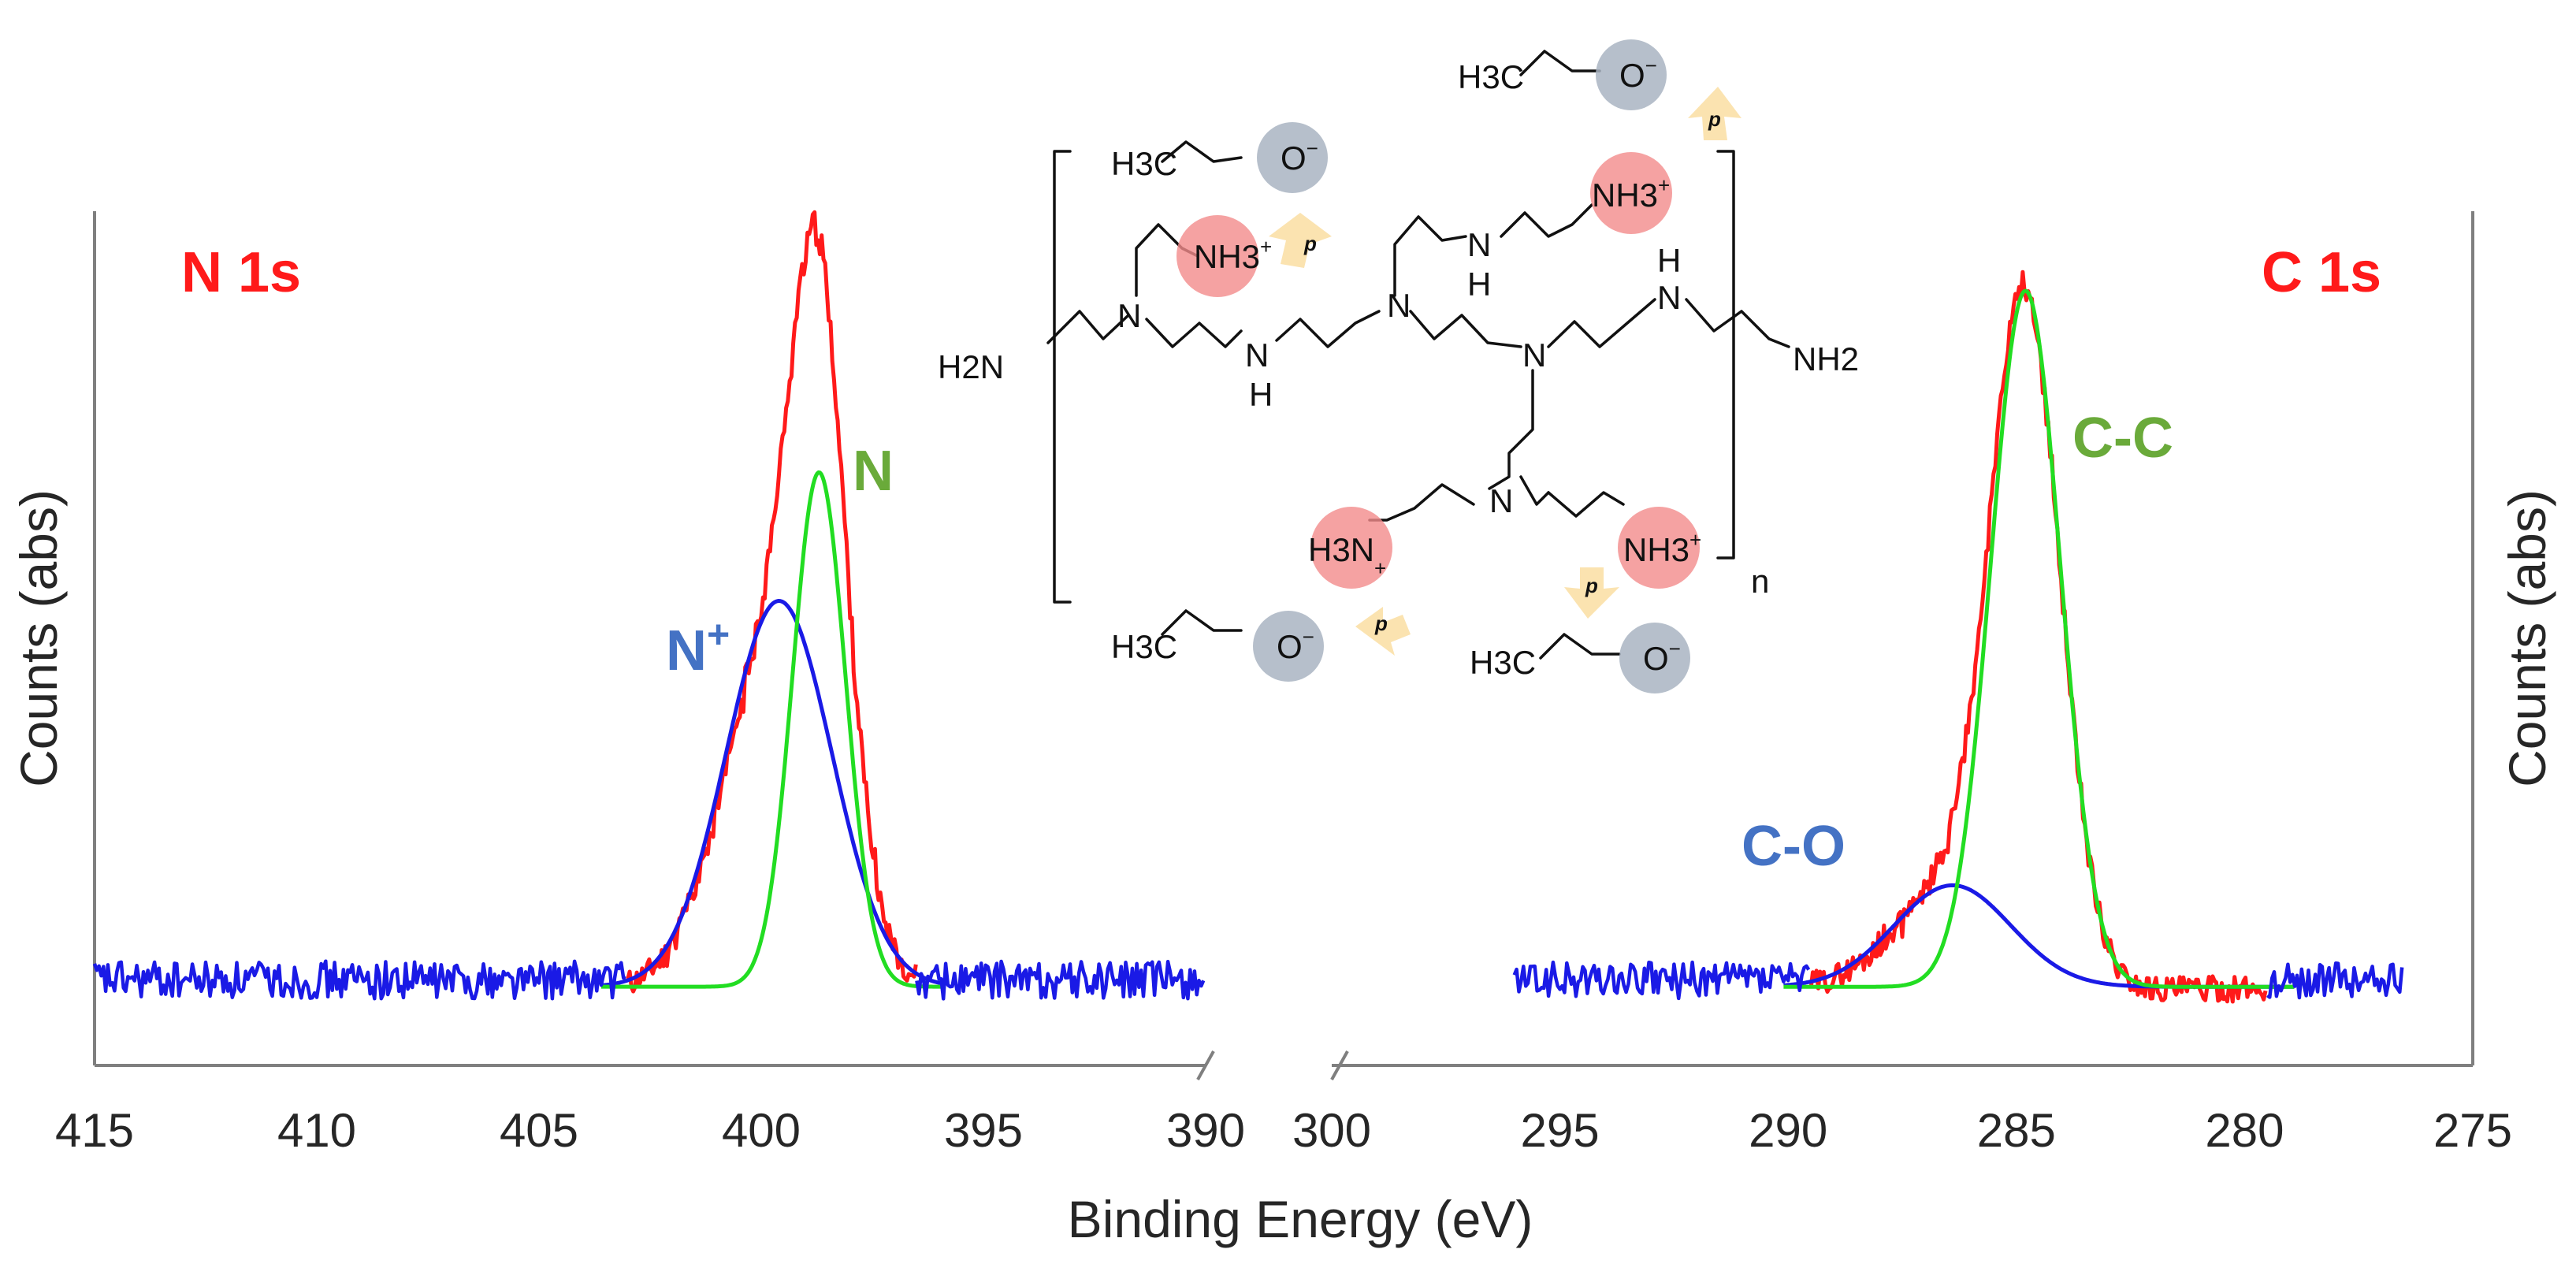 This screenshot has height=1279, width=2576. Describe the element at coordinates (1725, 355) in the screenshot. I see `right-bracket` at that location.